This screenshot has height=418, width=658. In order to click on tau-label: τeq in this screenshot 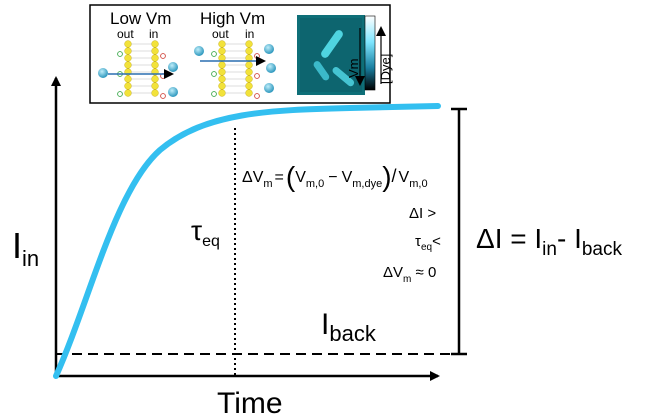, I will do `click(205, 232)`.